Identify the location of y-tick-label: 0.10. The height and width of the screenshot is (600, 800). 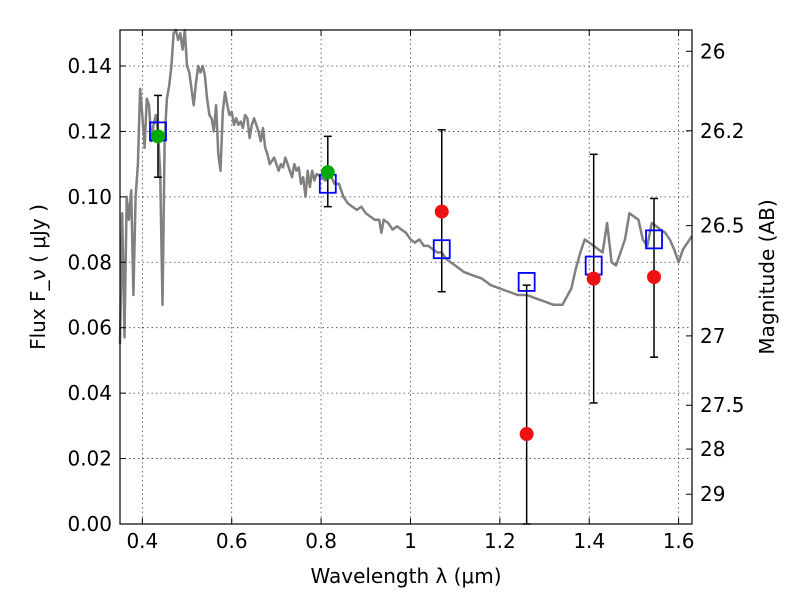
(89, 197).